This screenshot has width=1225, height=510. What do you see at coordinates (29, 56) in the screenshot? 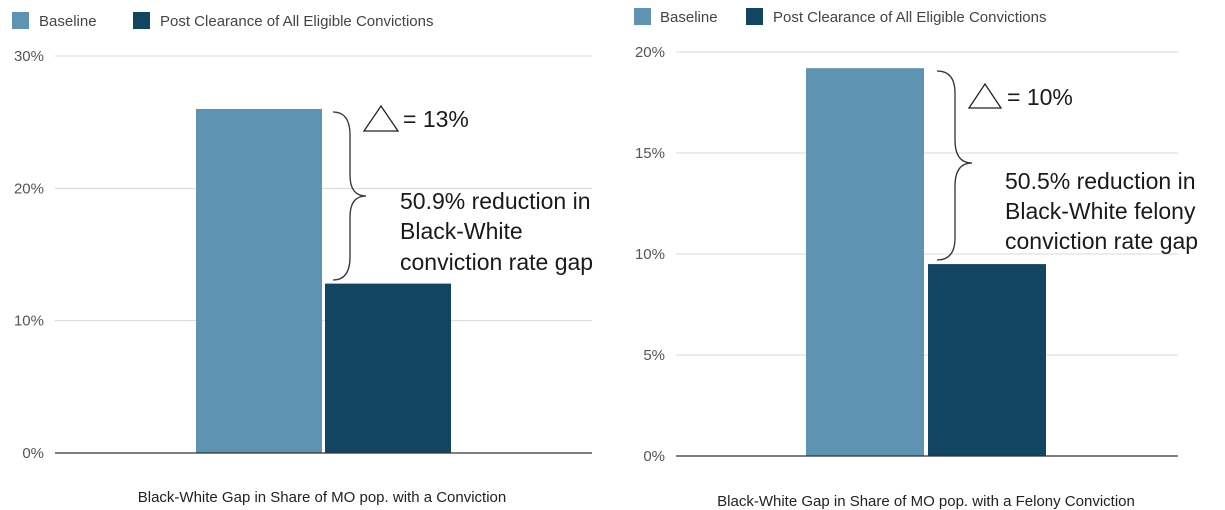
I see `y-tick-label: 30%` at bounding box center [29, 56].